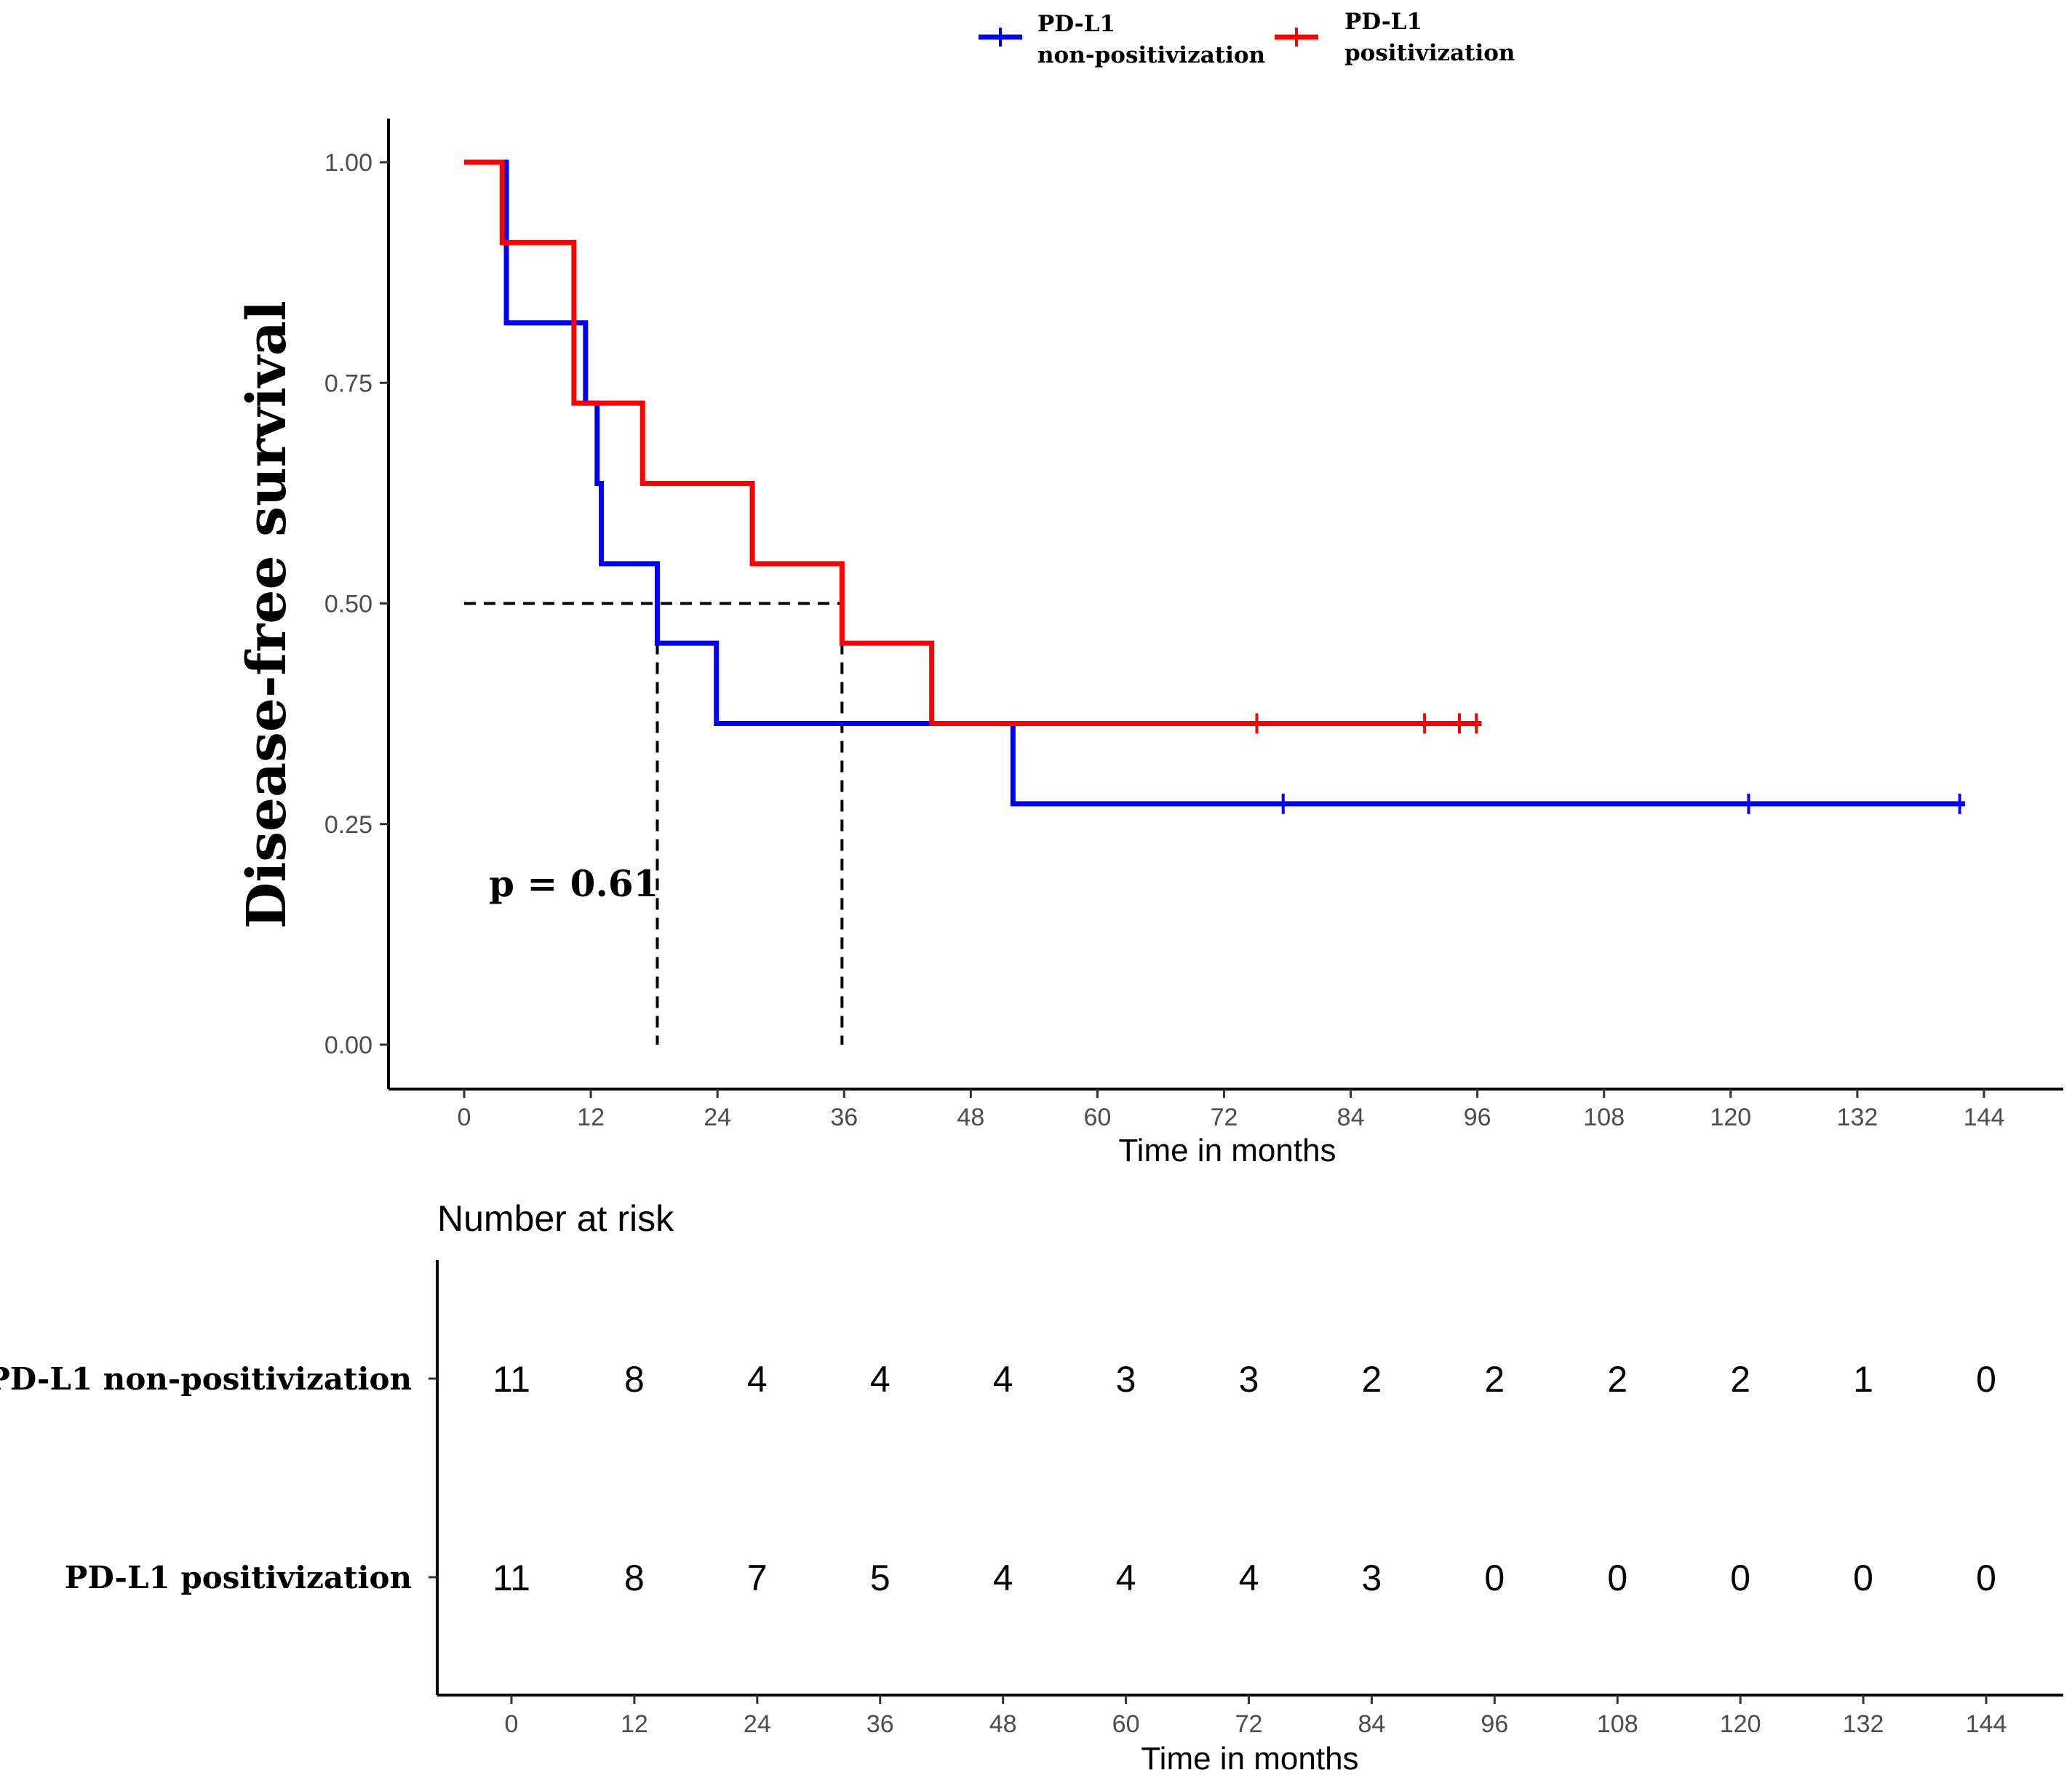 The image size is (2072, 1778). I want to click on y-ticks: 0.00 0.25 0.50 0.75 1.00, so click(356, 604).